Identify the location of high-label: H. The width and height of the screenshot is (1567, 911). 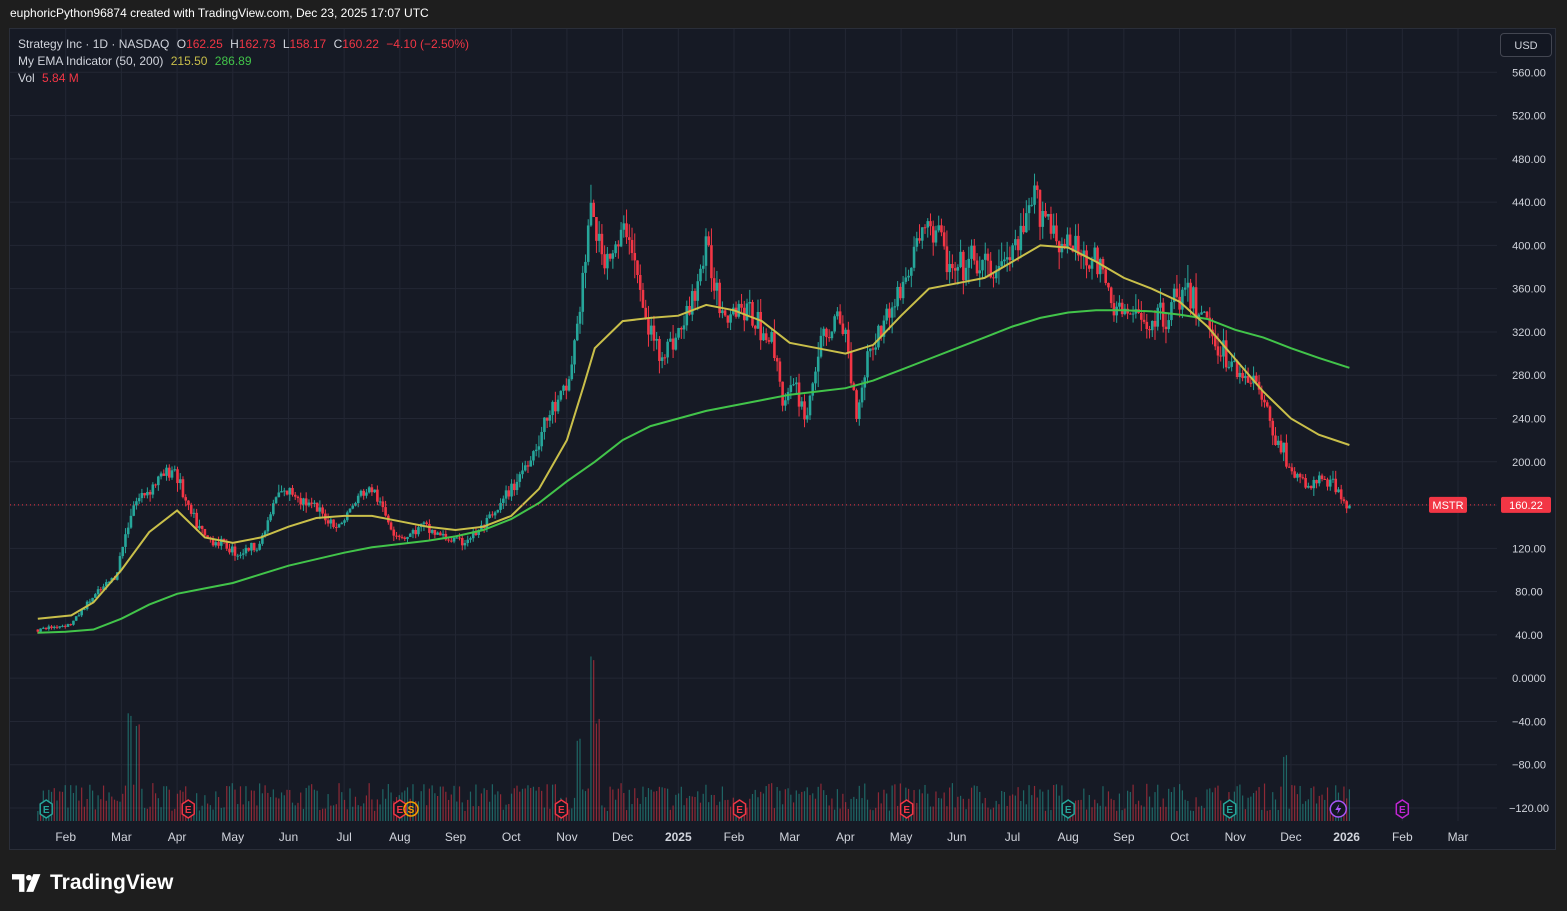
(234, 44).